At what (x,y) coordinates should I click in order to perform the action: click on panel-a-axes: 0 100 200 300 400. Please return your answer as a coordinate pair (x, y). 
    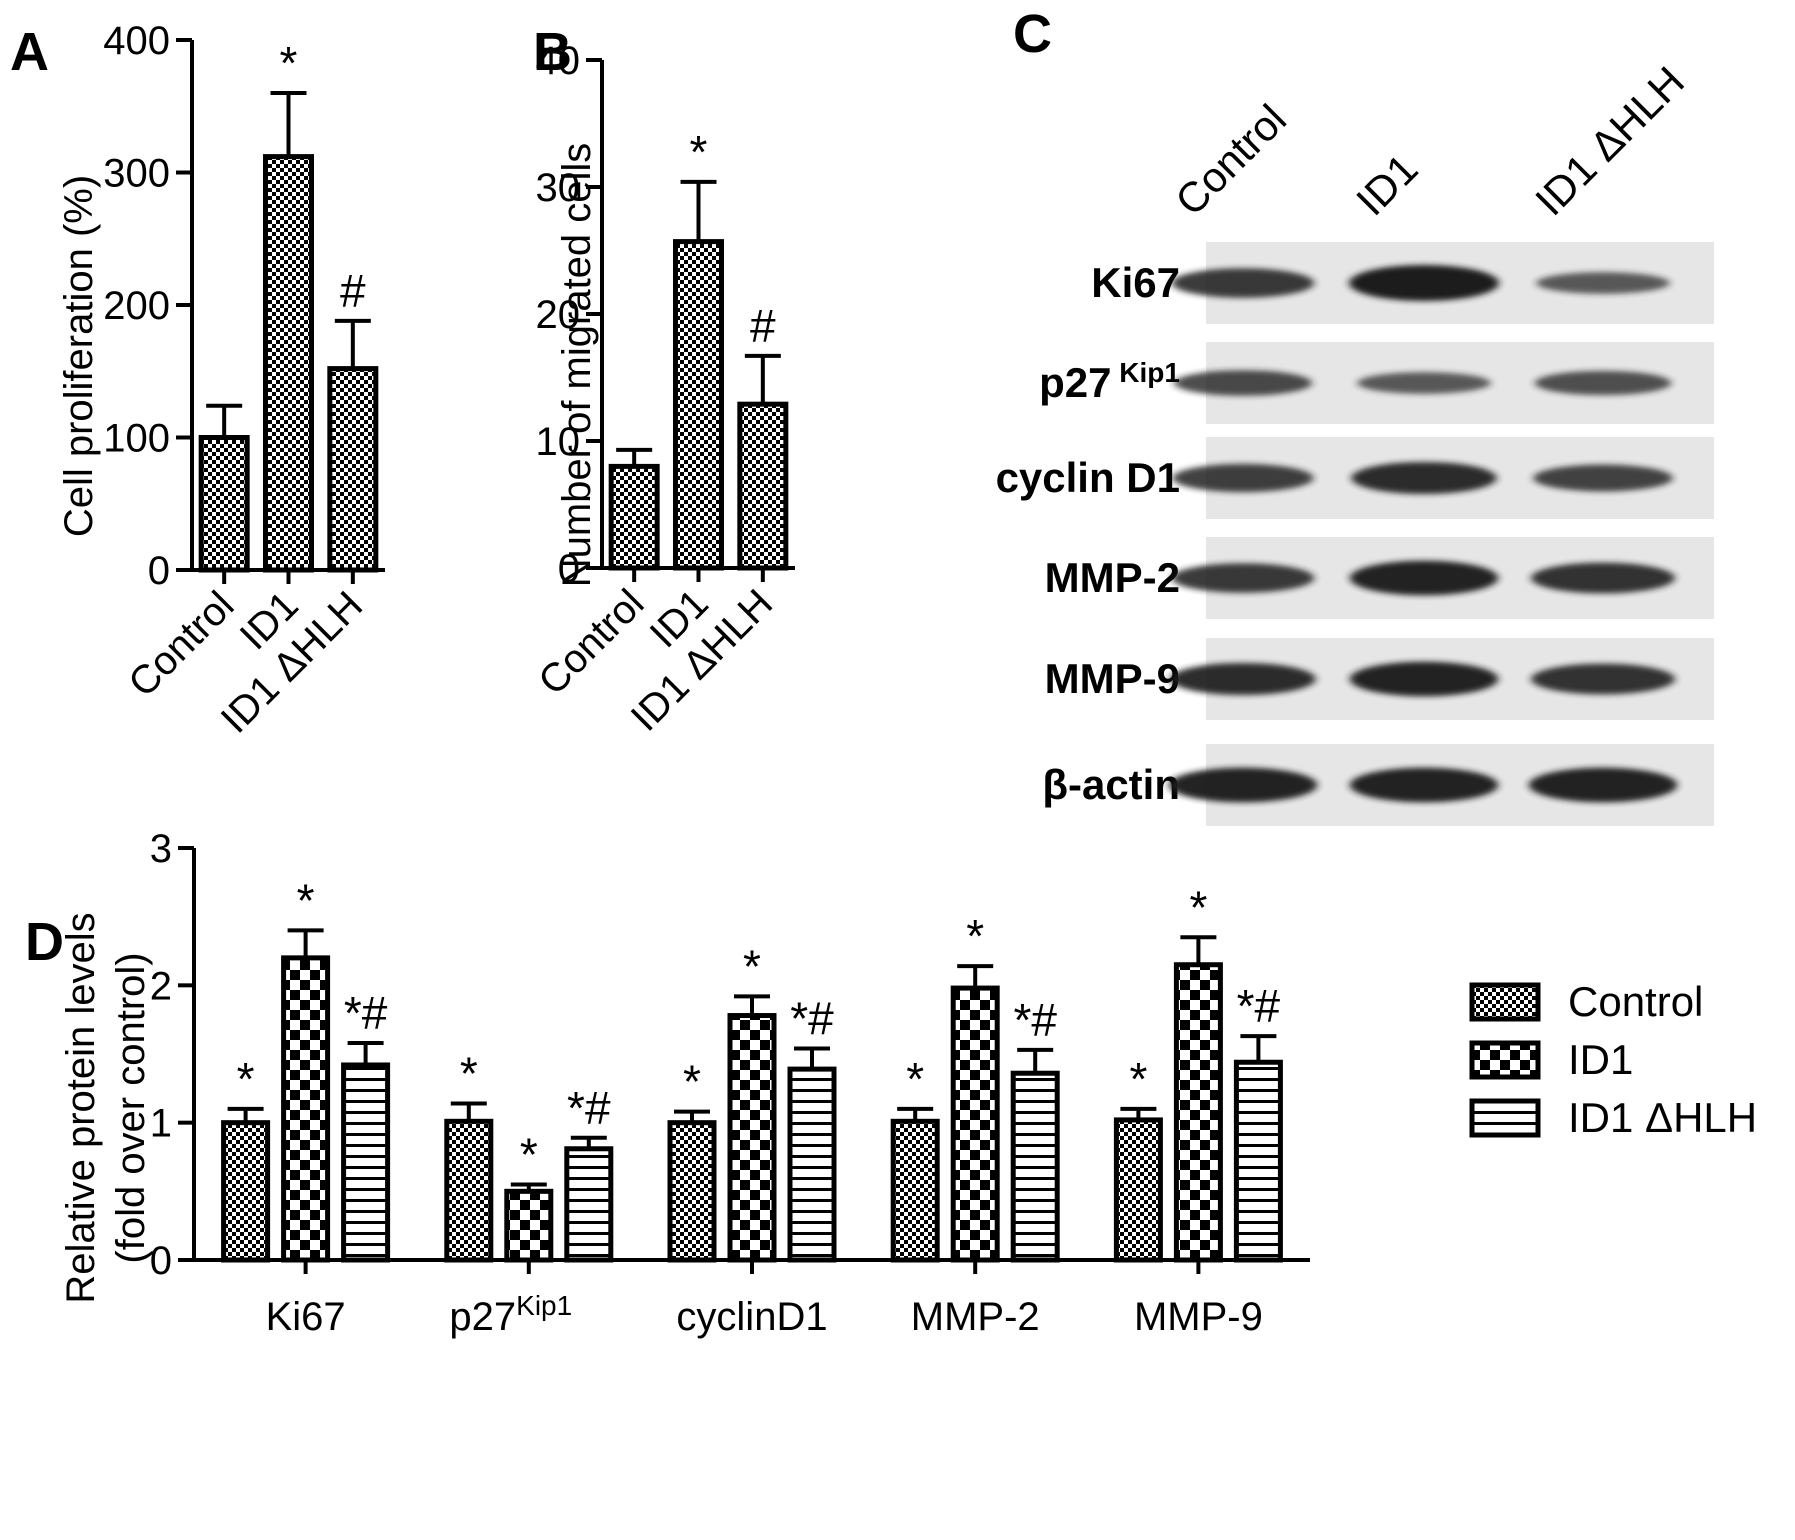
    Looking at the image, I should click on (244, 306).